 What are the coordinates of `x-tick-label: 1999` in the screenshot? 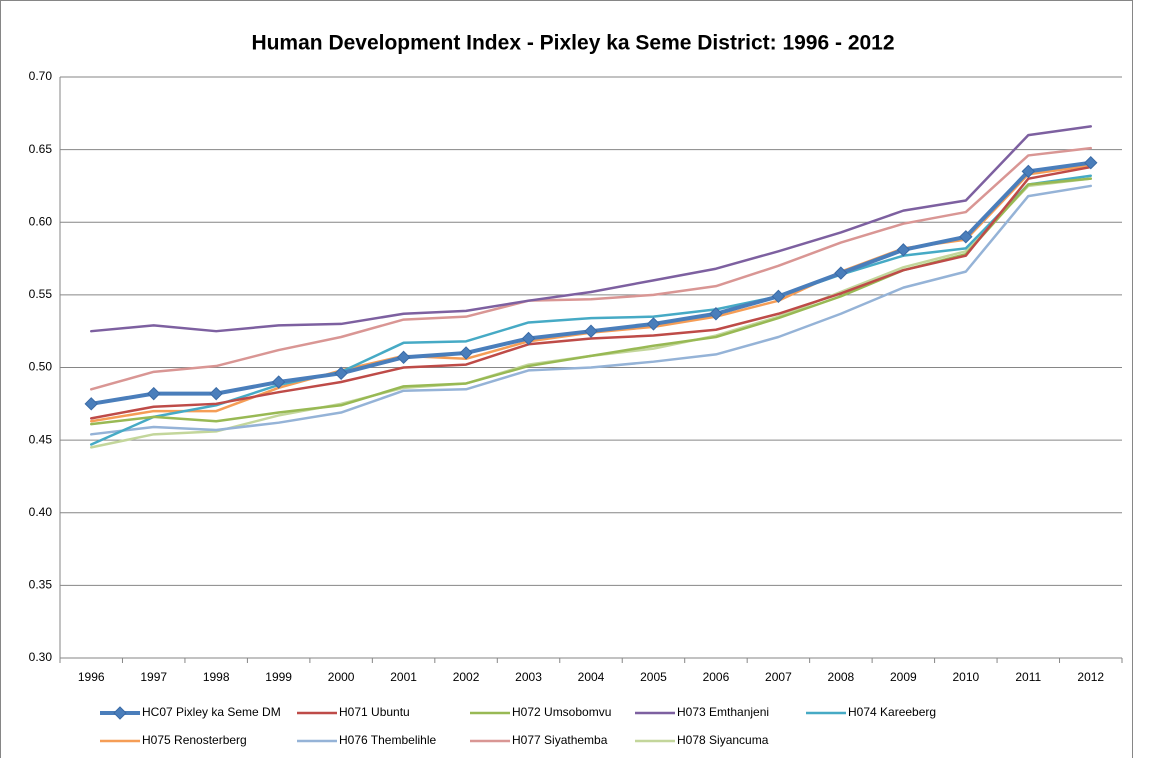 It's located at (278, 677).